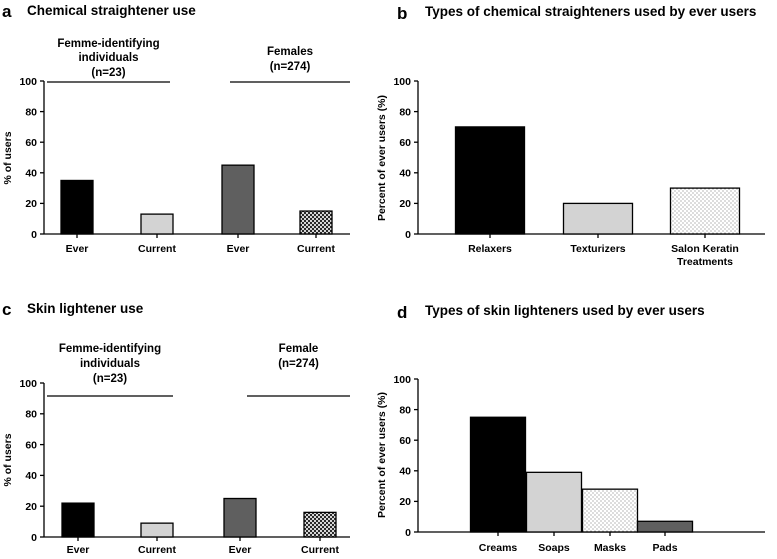 The image size is (777, 559). What do you see at coordinates (705, 249) in the screenshot?
I see `x-category-label: Salon Keratin` at bounding box center [705, 249].